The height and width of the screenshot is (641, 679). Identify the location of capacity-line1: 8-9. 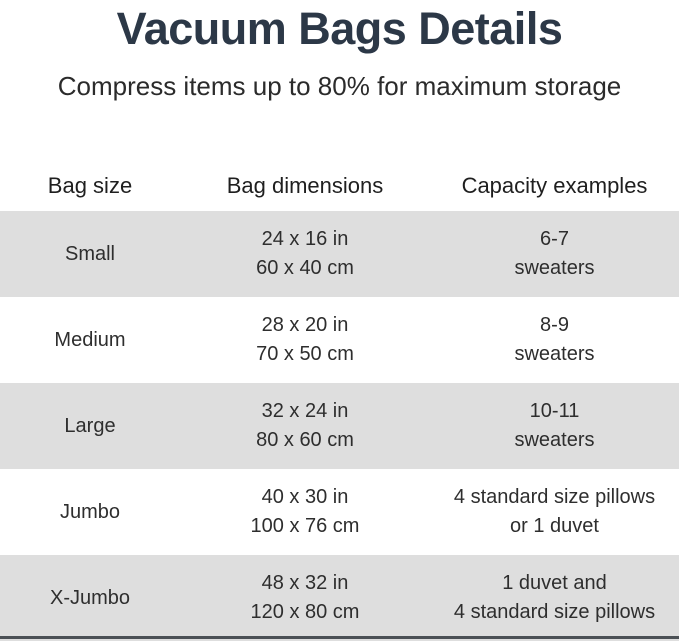
(554, 325).